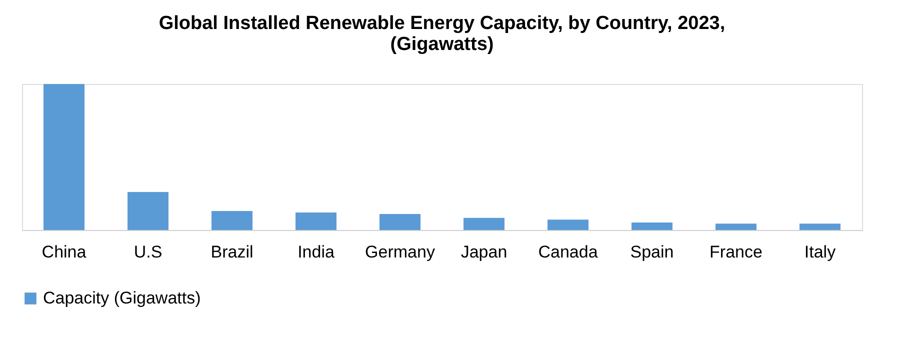  Describe the element at coordinates (568, 252) in the screenshot. I see `x-tick-label: Canada` at that location.